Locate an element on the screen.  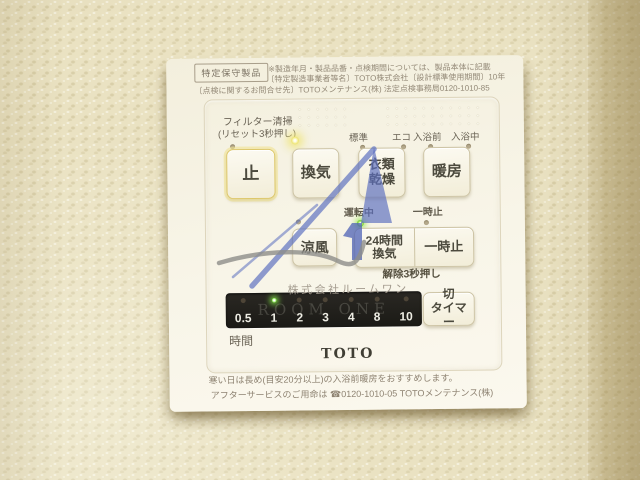
wall-corner-shade is located at coordinates (614, 240).